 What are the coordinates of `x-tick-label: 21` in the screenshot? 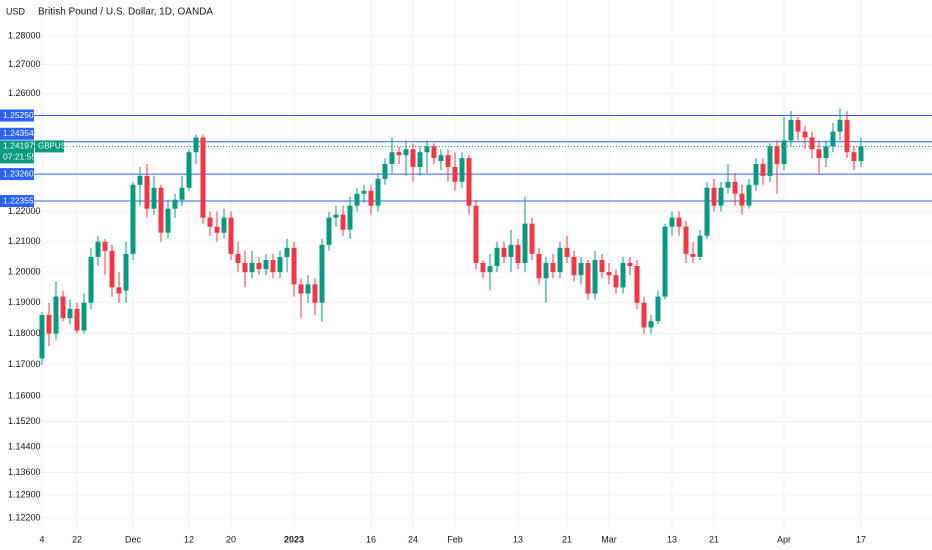 It's located at (567, 539).